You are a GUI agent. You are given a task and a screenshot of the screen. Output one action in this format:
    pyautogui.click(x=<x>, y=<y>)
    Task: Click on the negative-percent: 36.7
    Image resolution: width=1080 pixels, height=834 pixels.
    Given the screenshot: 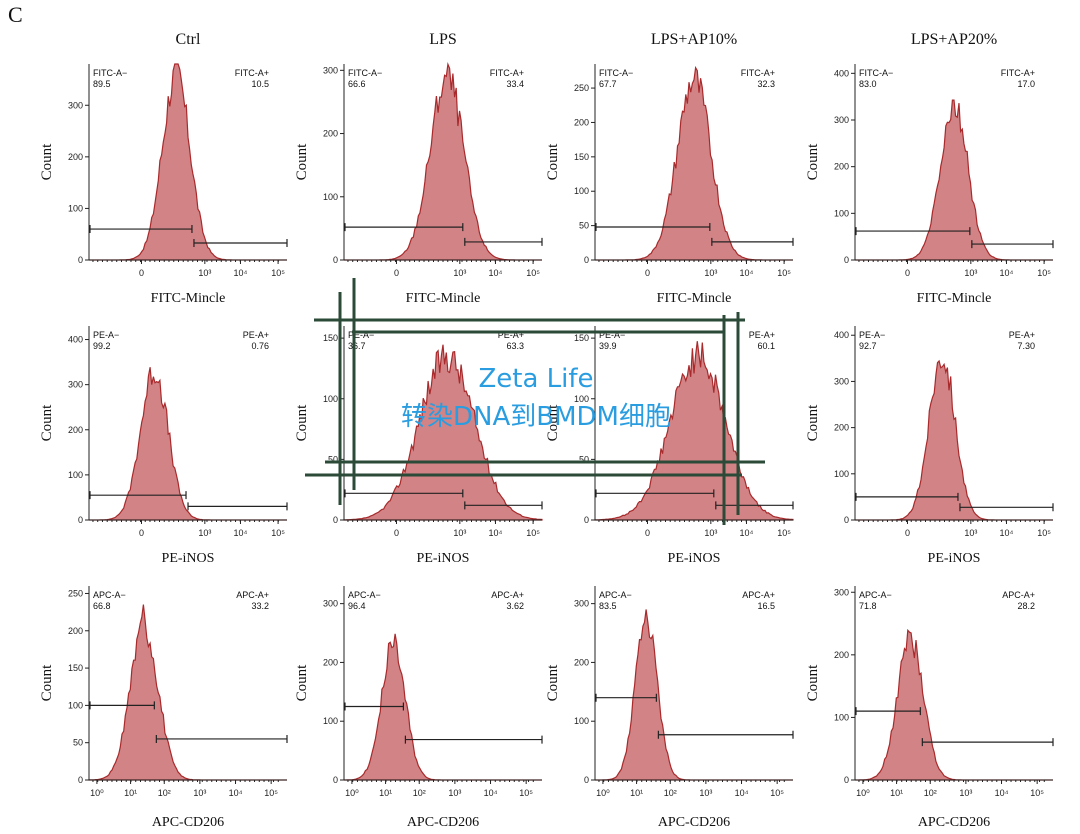 What is the action you would take?
    pyautogui.click(x=357, y=346)
    